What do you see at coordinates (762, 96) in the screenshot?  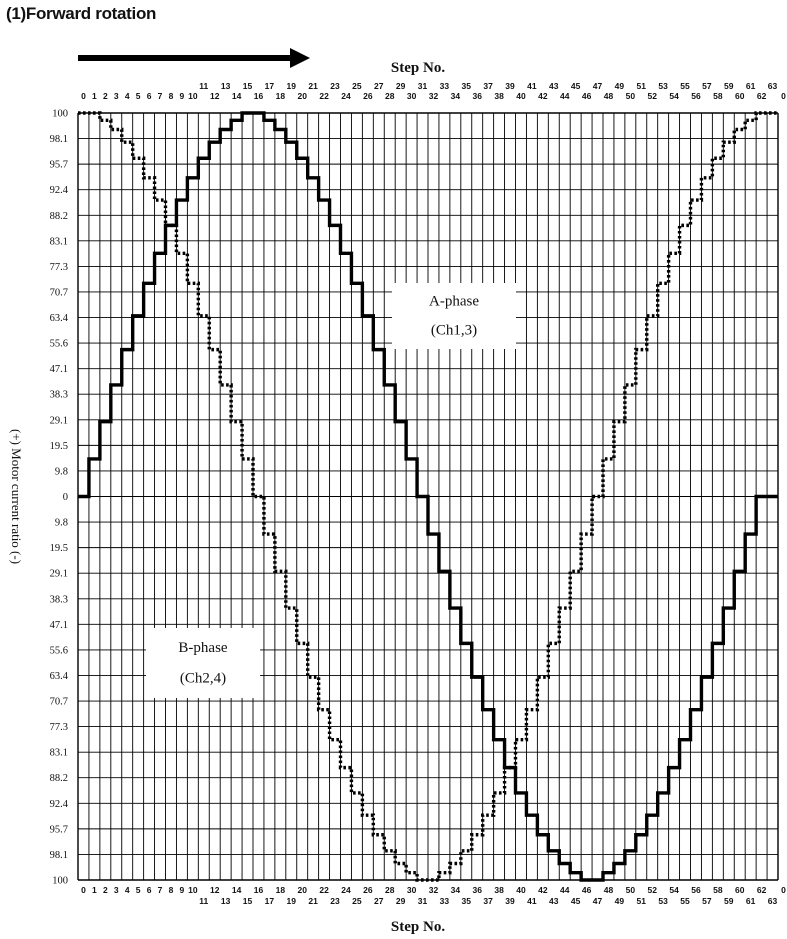 I see `x-tick-label-top: 62` at bounding box center [762, 96].